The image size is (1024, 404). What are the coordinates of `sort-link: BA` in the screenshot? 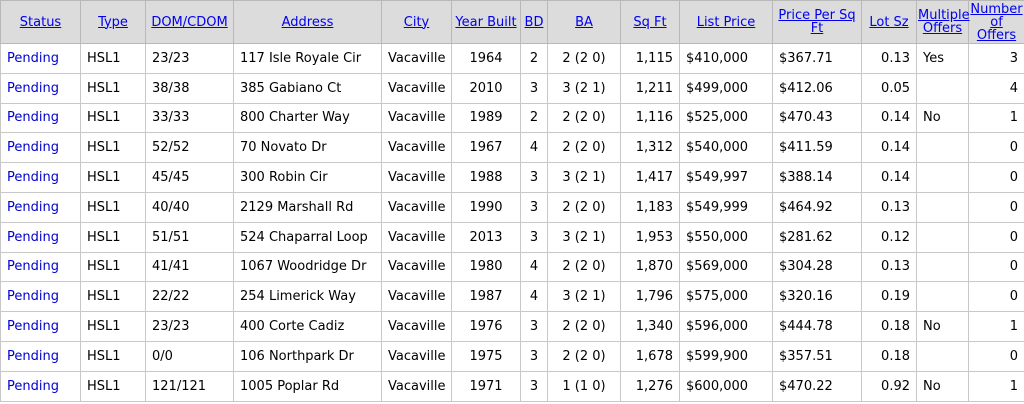 It's located at (584, 22).